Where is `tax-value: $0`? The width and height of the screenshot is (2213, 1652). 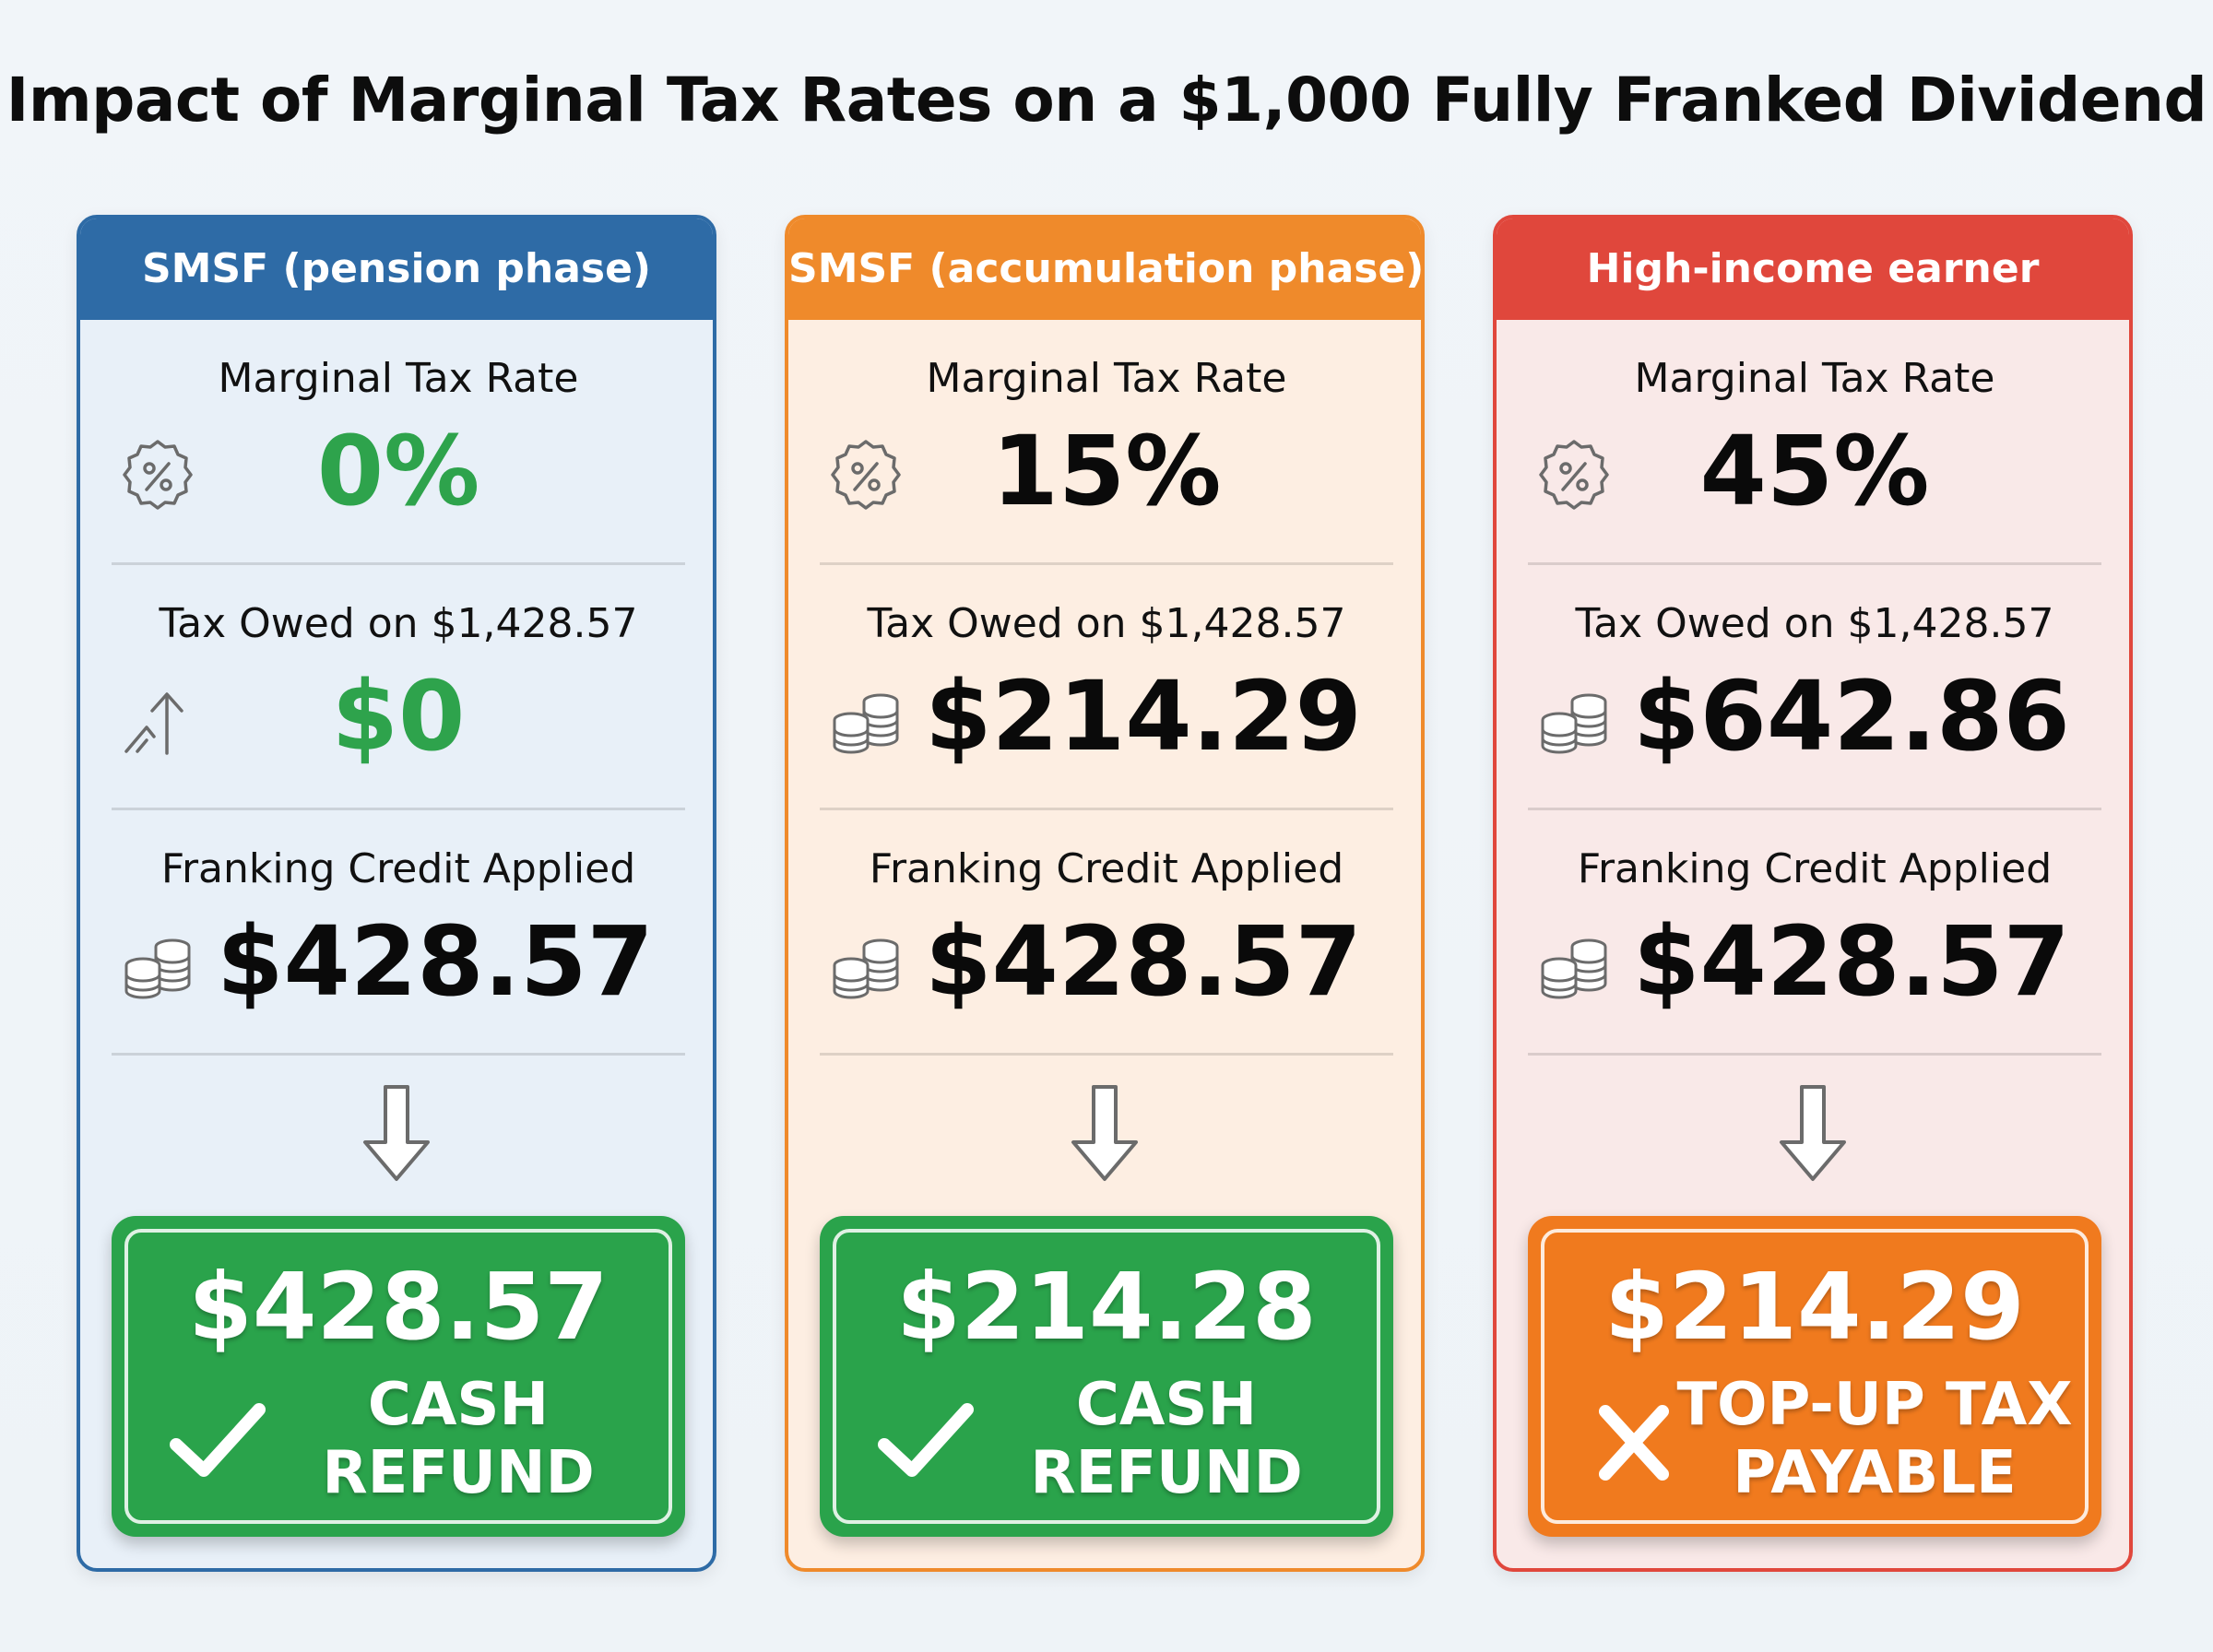 tax-value: $0 is located at coordinates (398, 716).